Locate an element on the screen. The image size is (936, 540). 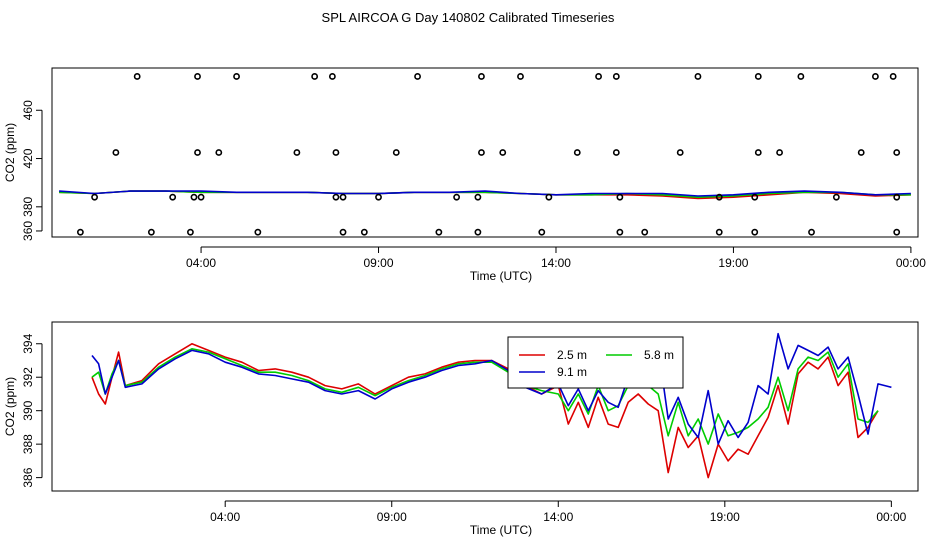
legend: 2.5 m 5.8 m 9.1 m is located at coordinates (595, 362).